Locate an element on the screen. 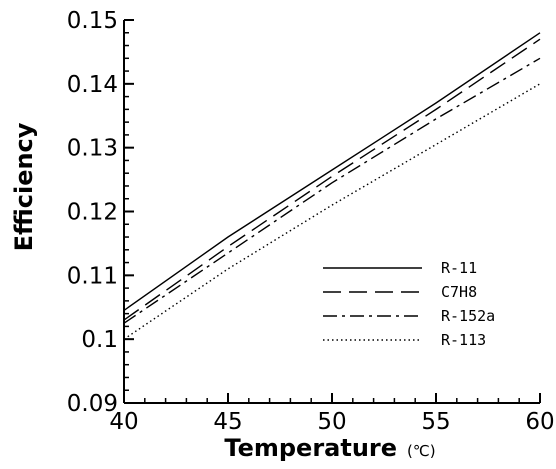 The width and height of the screenshot is (556, 469). y-tick-label: 0.13 is located at coordinates (92, 149).